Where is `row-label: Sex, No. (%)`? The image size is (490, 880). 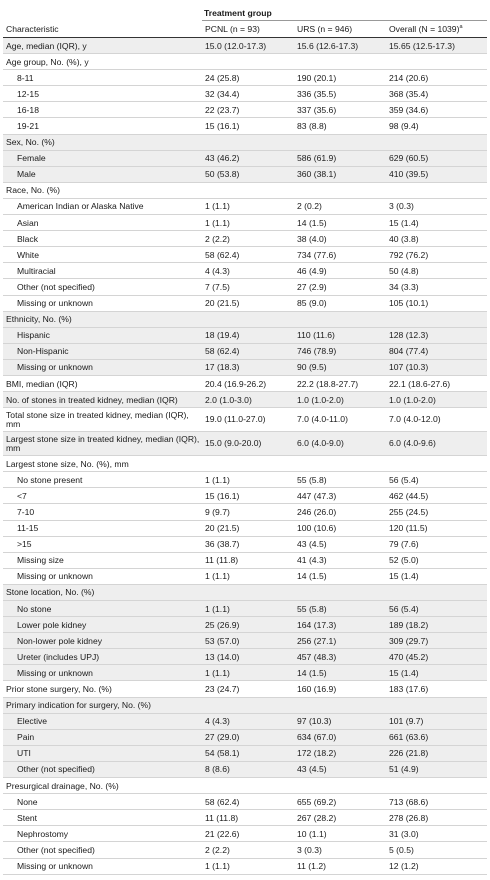
row-label: Sex, No. (%) is located at coordinates (30, 142).